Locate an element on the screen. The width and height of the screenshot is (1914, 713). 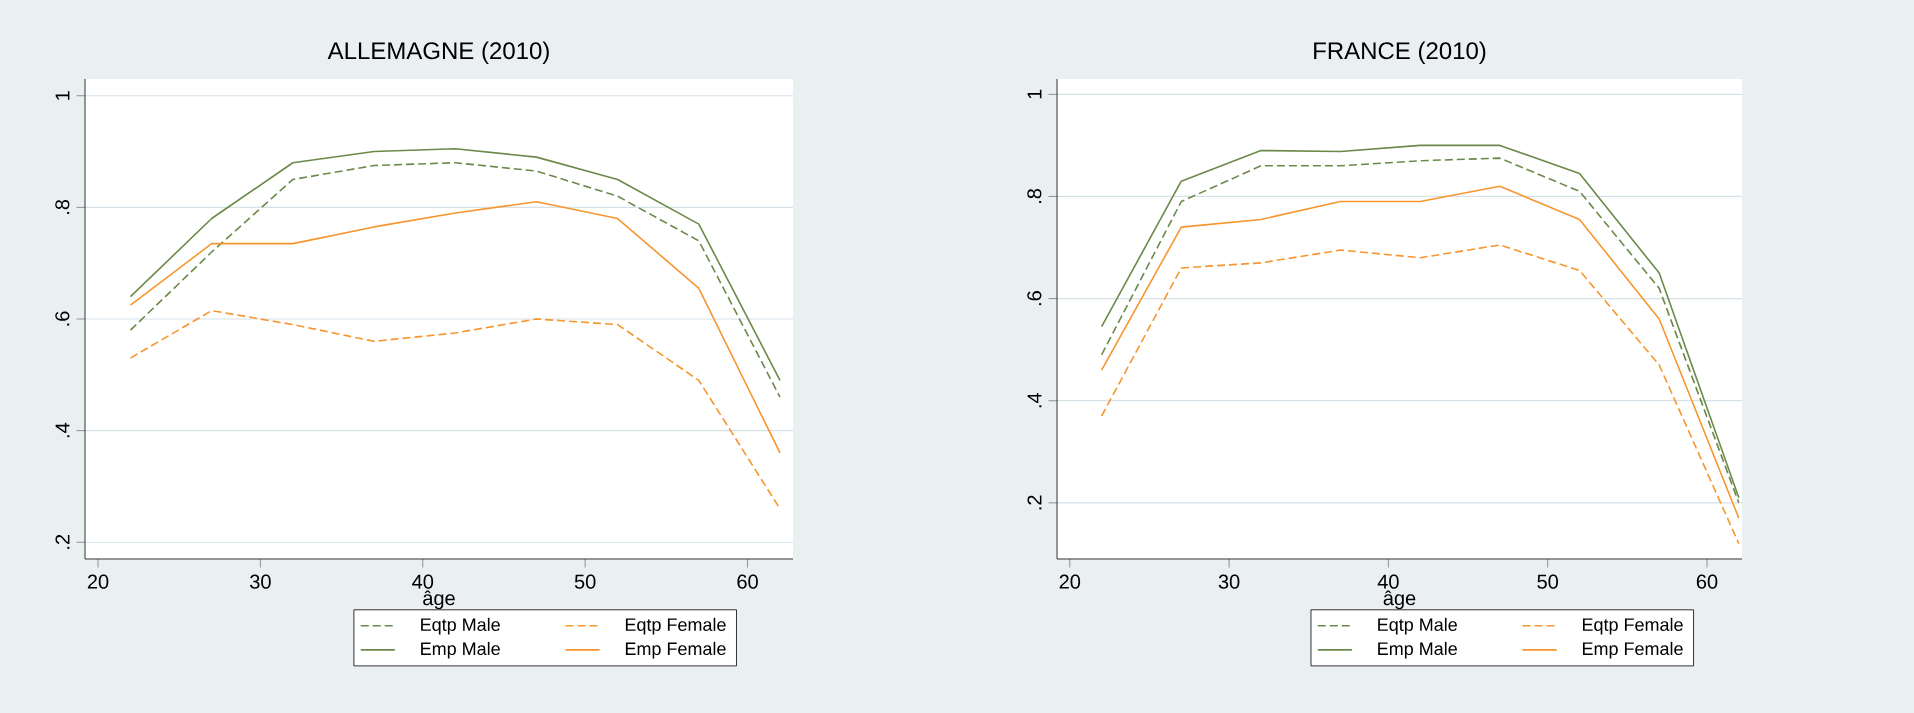
chart-title: FRANCE (2010) is located at coordinates (1400, 52).